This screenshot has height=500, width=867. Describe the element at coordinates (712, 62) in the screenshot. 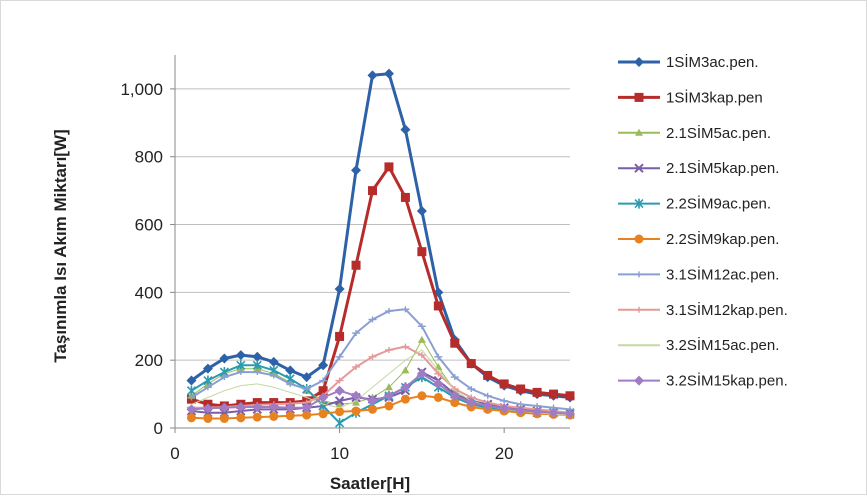

I see `legend-label: 1SİM3ac.pen.` at that location.